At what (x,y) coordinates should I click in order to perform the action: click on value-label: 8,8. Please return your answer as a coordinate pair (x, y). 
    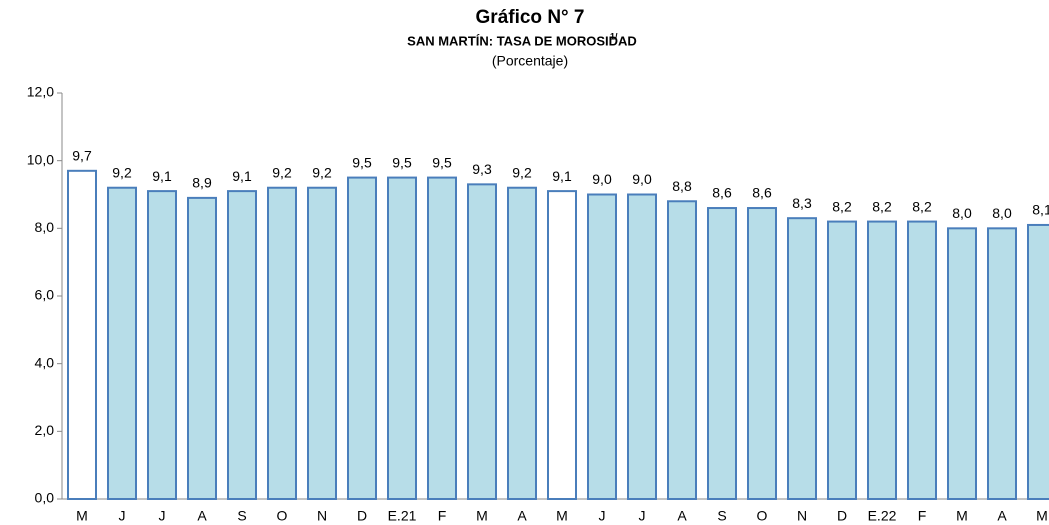
    Looking at the image, I should click on (682, 186).